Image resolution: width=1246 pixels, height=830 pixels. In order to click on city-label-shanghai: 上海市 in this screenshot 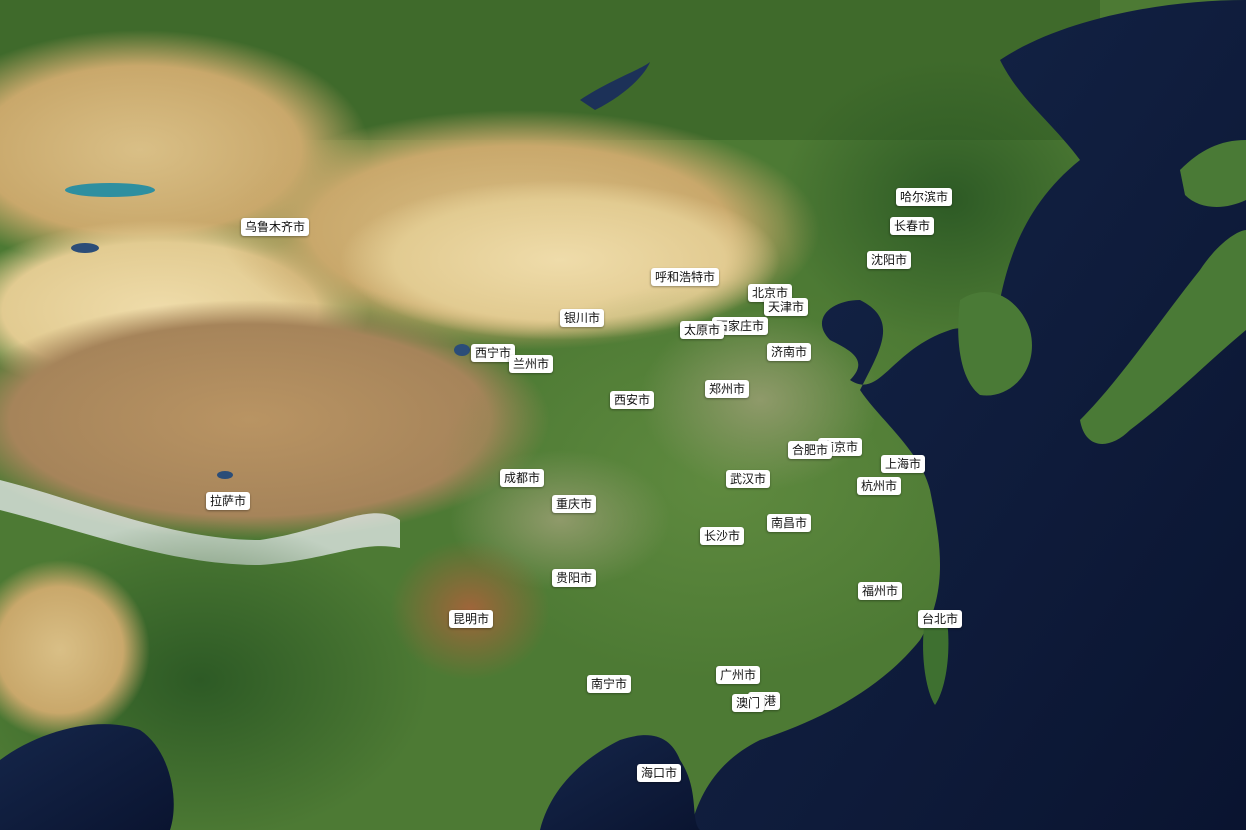, I will do `click(903, 464)`.